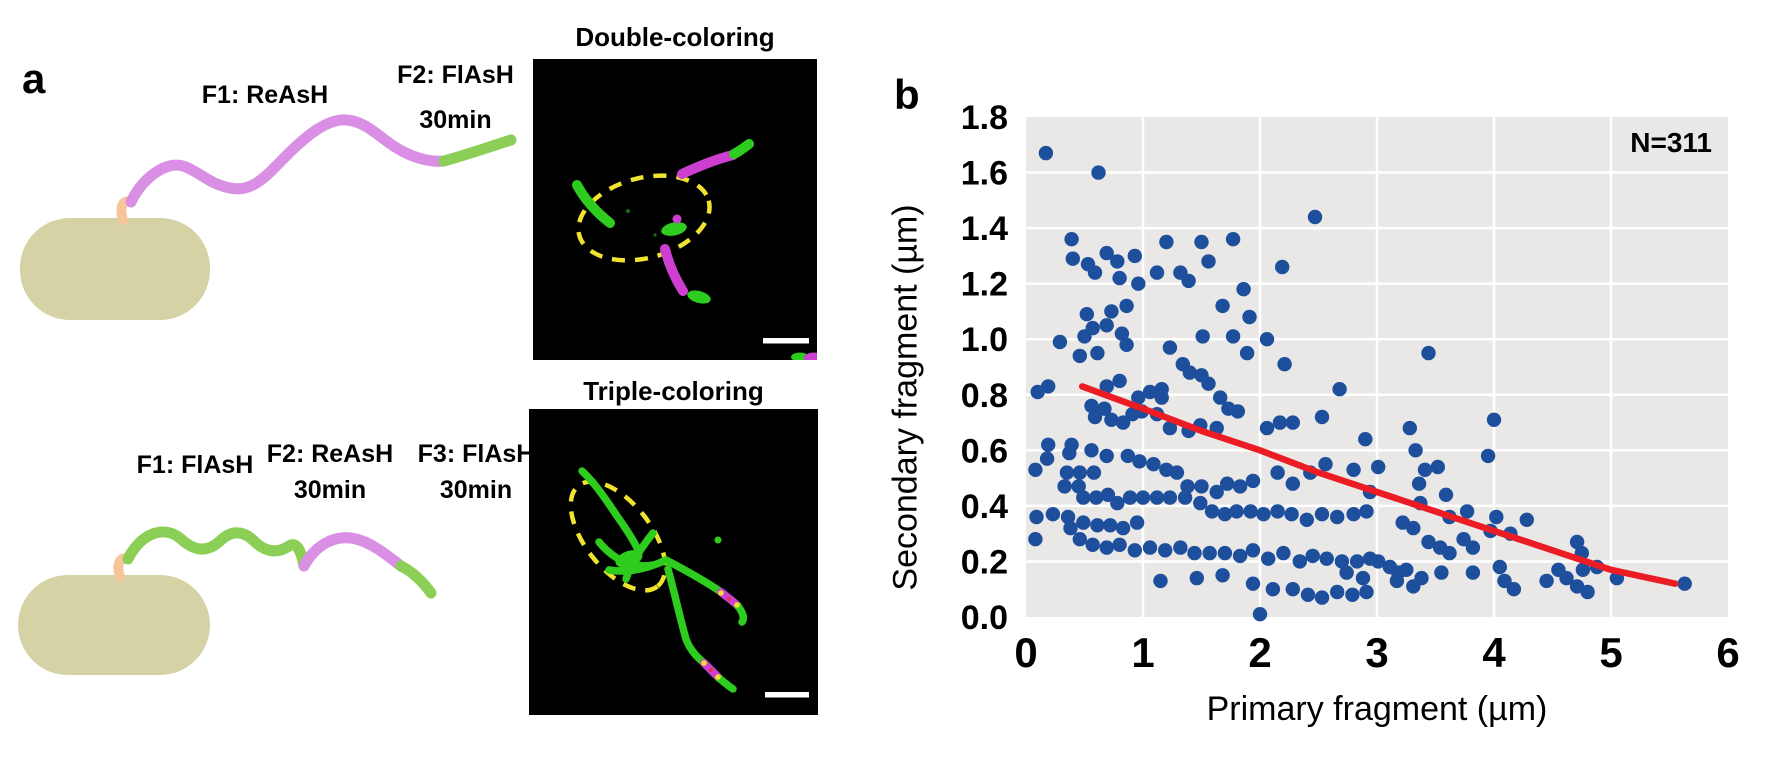  What do you see at coordinates (984, 618) in the screenshot?
I see `y-tick-label: 0.0` at bounding box center [984, 618].